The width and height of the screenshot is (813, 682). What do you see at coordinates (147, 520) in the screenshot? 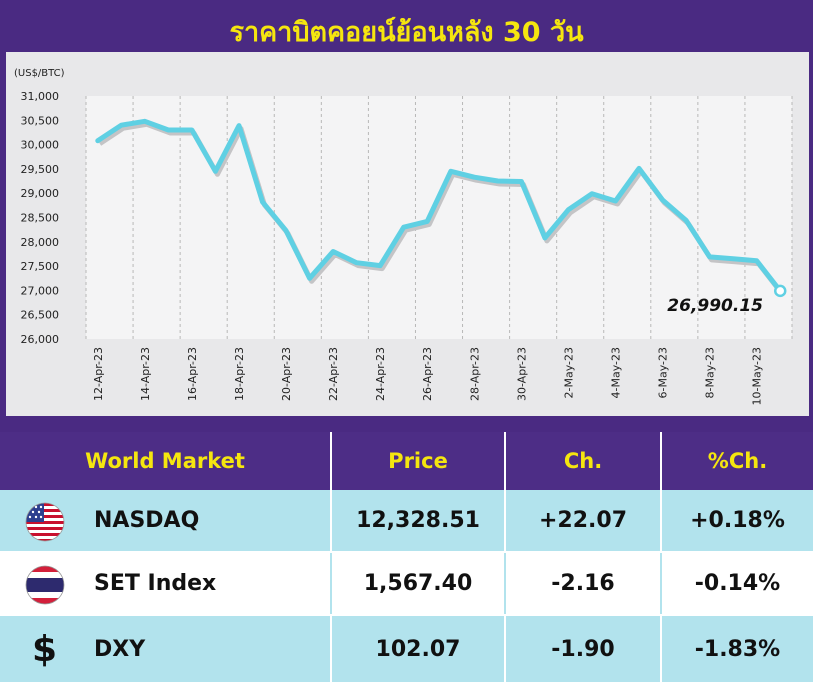
I see `market-name: NASDAQ` at bounding box center [147, 520].